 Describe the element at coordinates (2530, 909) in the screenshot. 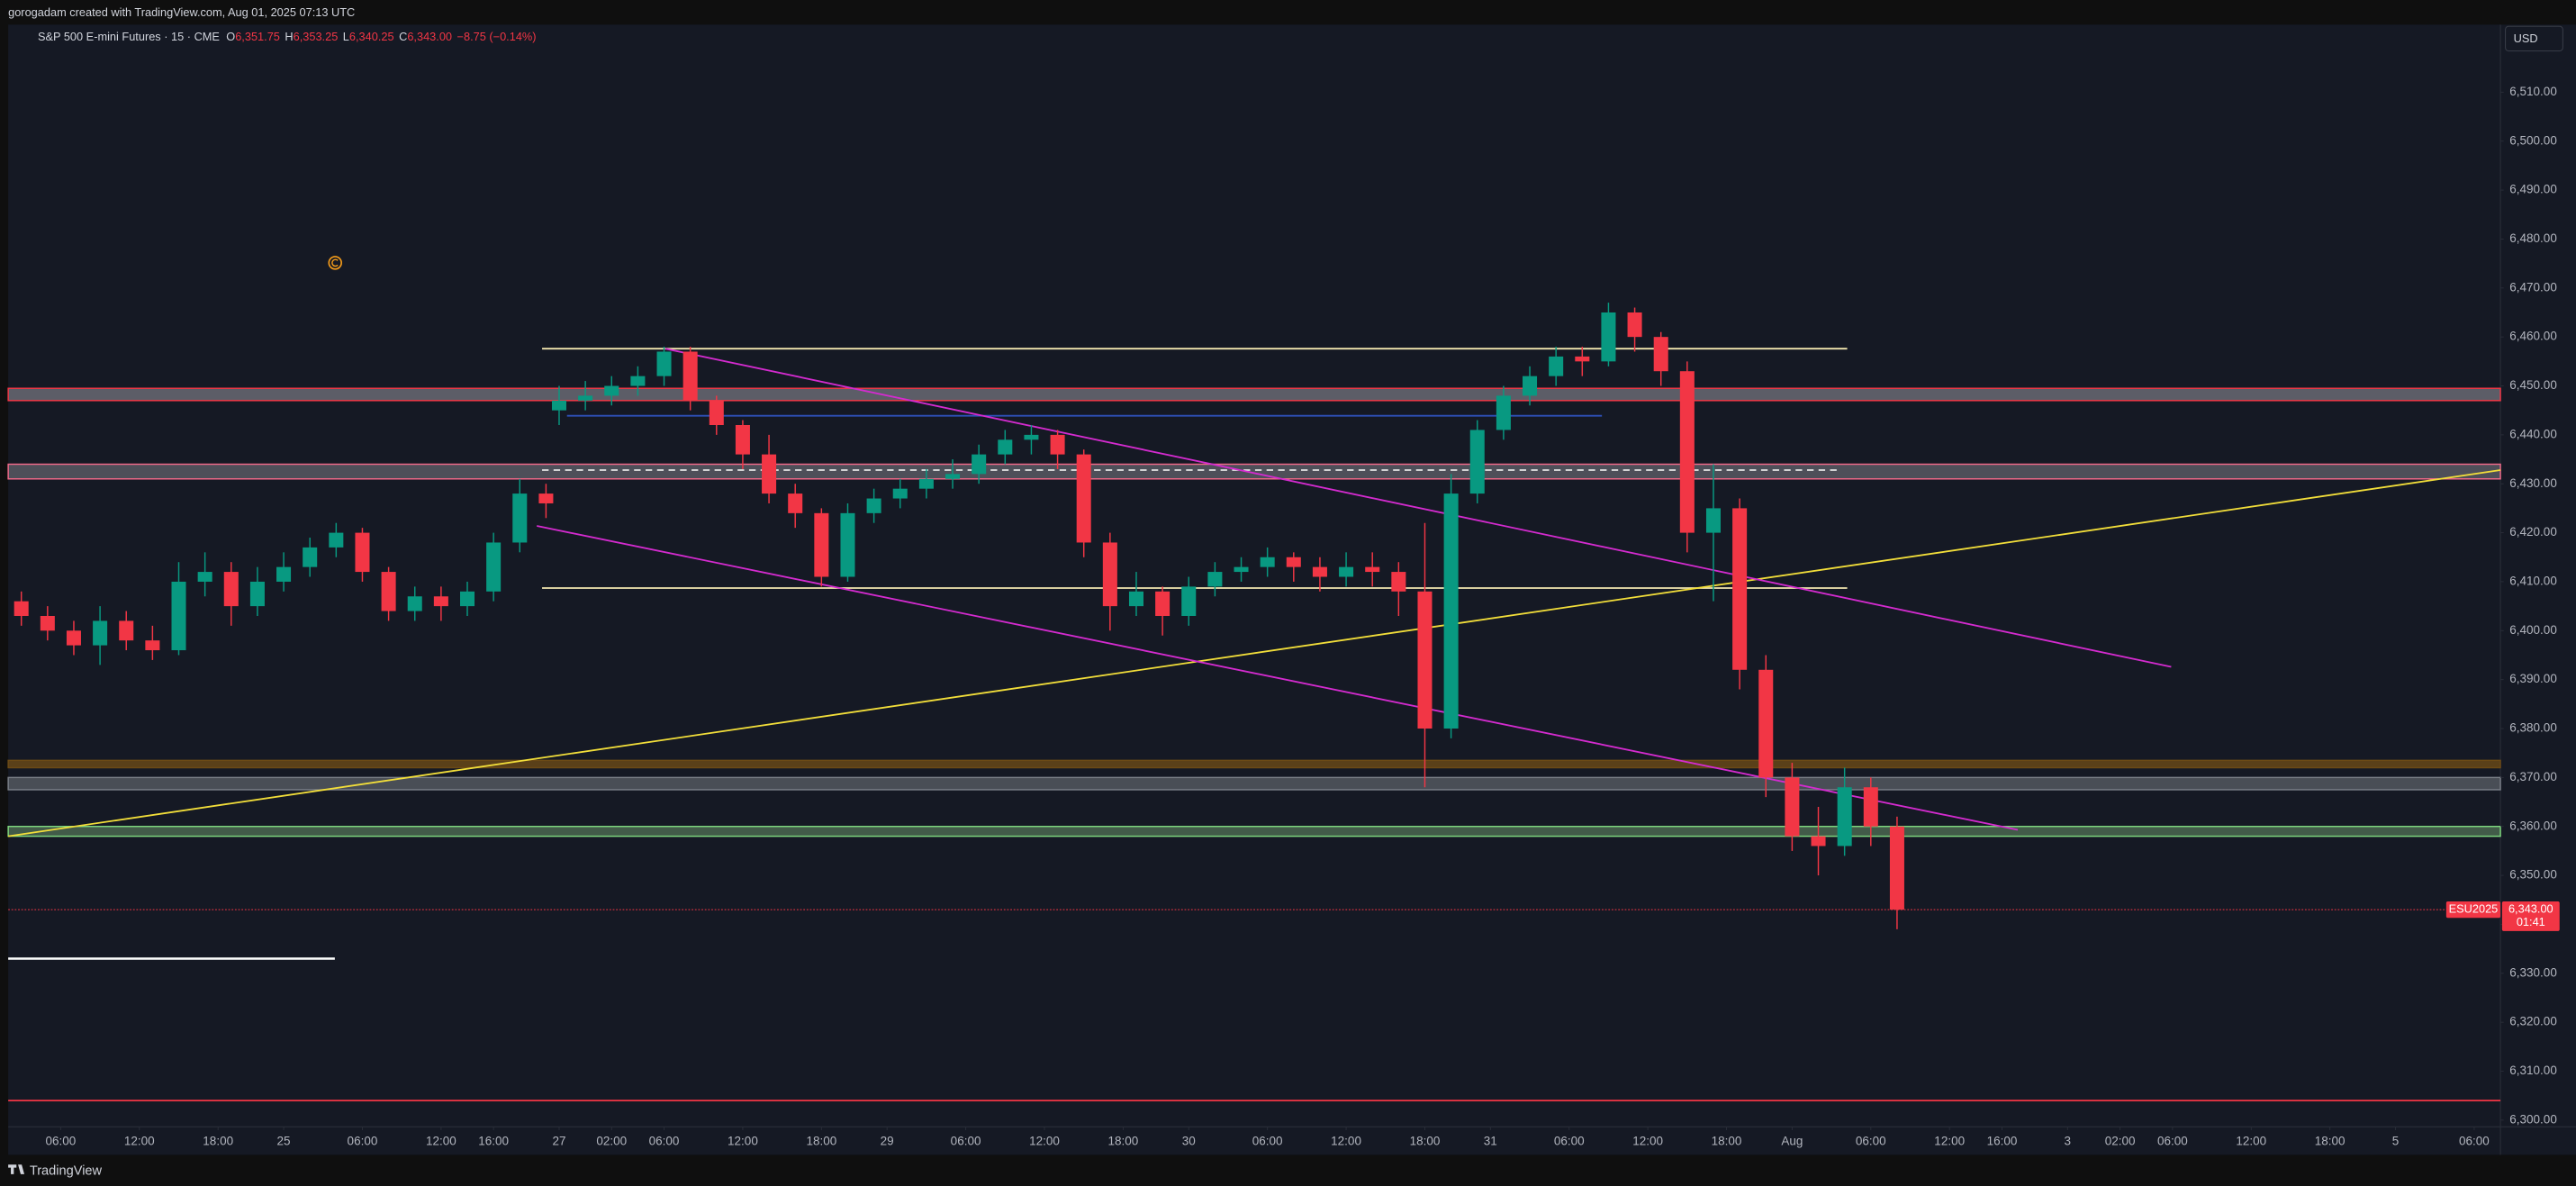

I see `price-label: 6,343.00` at that location.